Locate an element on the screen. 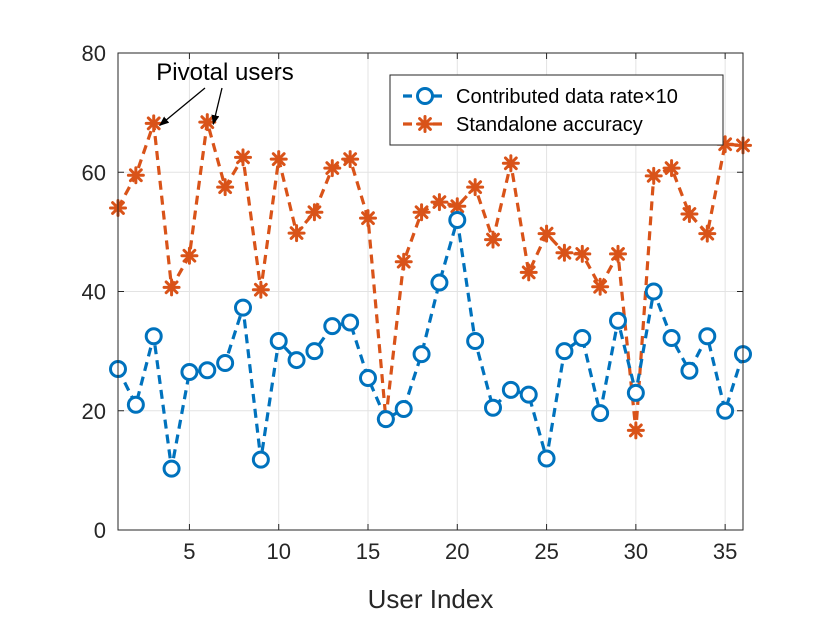 This screenshot has width=830, height=623. x-axis-label: User Index is located at coordinates (431, 599).